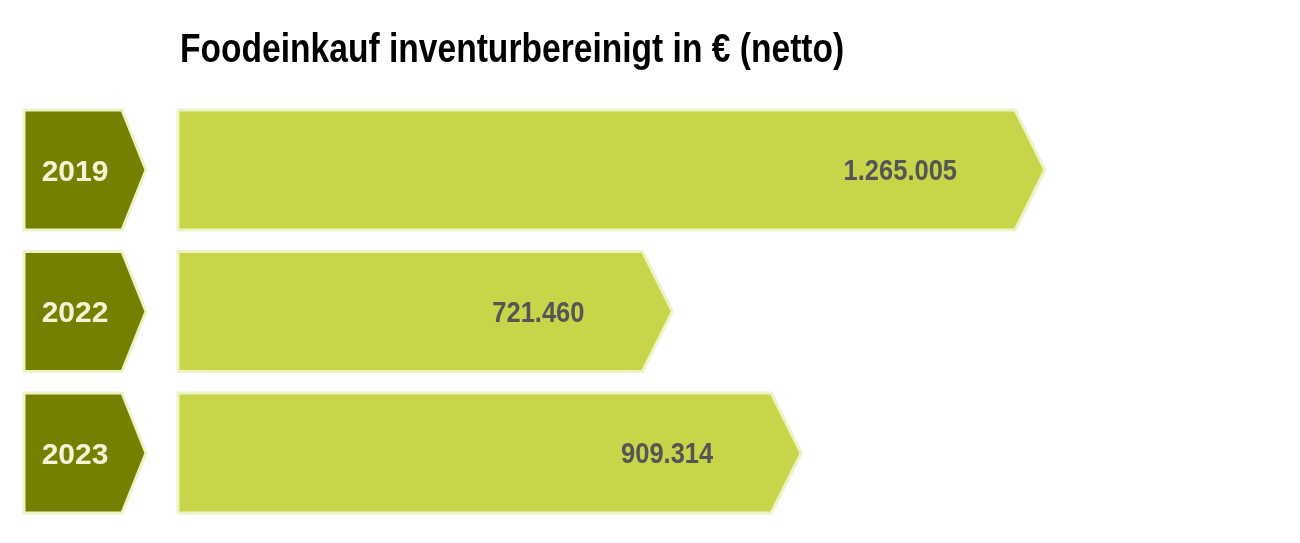 Image resolution: width=1300 pixels, height=543 pixels. I want to click on data-label: 909.314, so click(667, 453).